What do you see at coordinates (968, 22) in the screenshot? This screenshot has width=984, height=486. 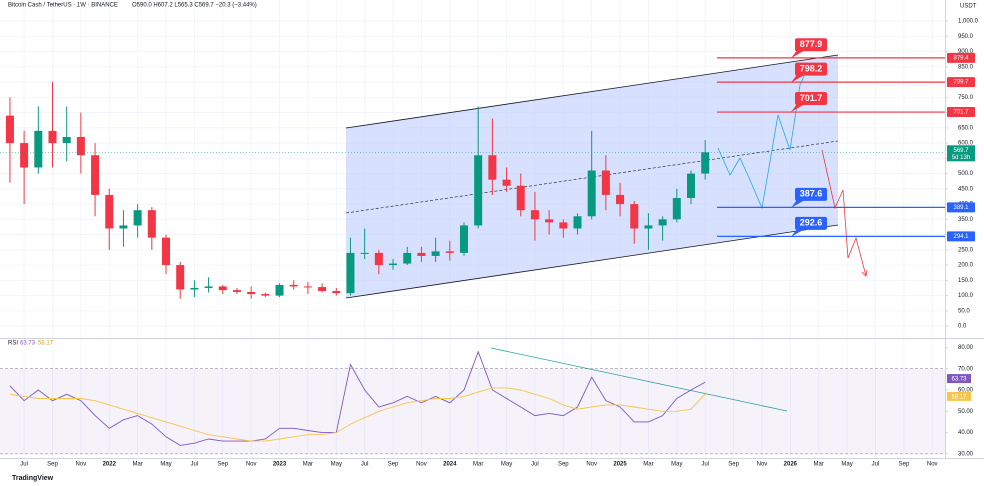 I see `y-tick-label: 1,000.0` at bounding box center [968, 22].